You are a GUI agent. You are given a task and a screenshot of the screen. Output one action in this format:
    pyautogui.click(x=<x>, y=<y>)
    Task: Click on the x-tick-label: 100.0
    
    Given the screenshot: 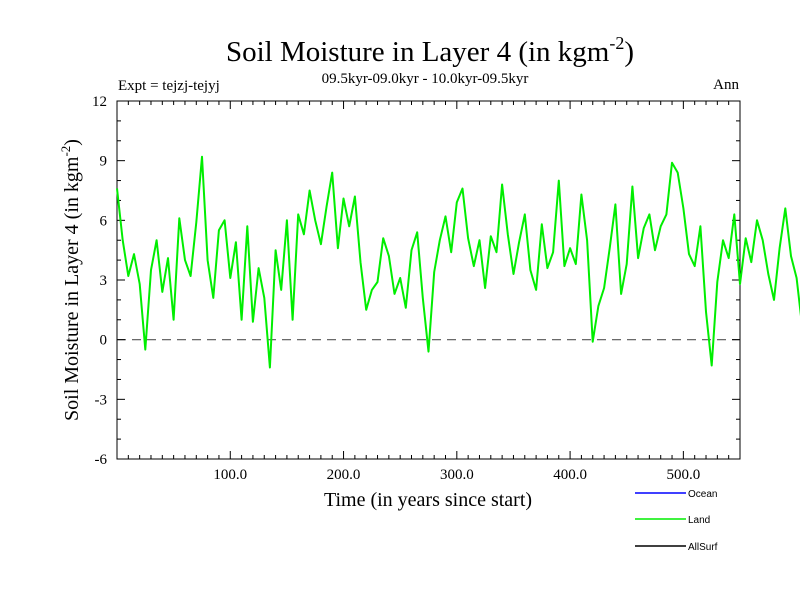 What is the action you would take?
    pyautogui.click(x=230, y=475)
    